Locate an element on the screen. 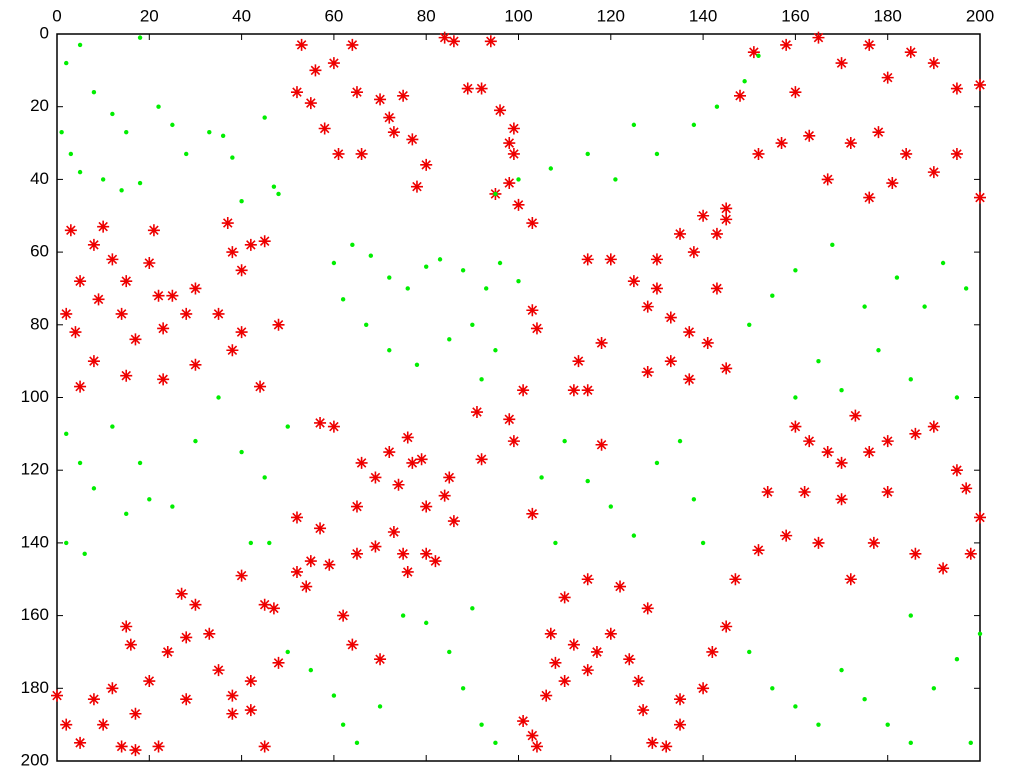 The width and height of the screenshot is (1024, 775). y-tick-label: 100 is located at coordinates (35, 396).